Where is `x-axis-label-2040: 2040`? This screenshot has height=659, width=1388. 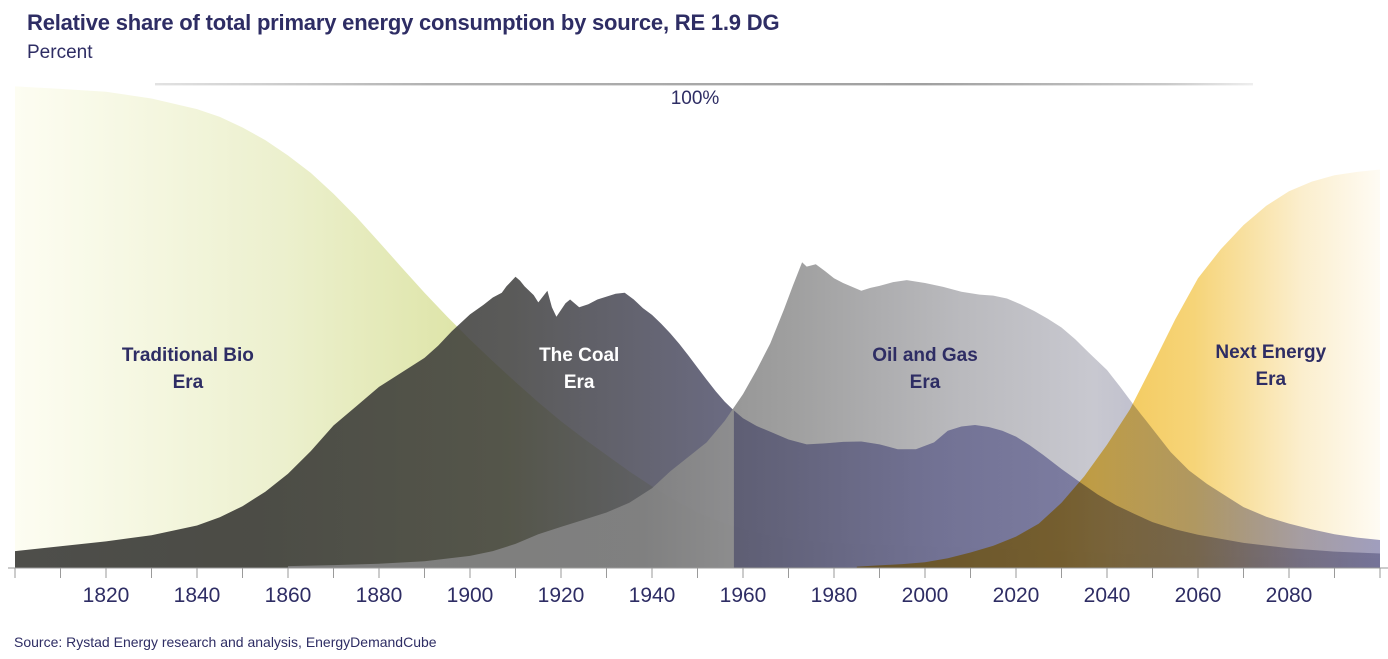 x-axis-label-2040: 2040 is located at coordinates (1107, 595).